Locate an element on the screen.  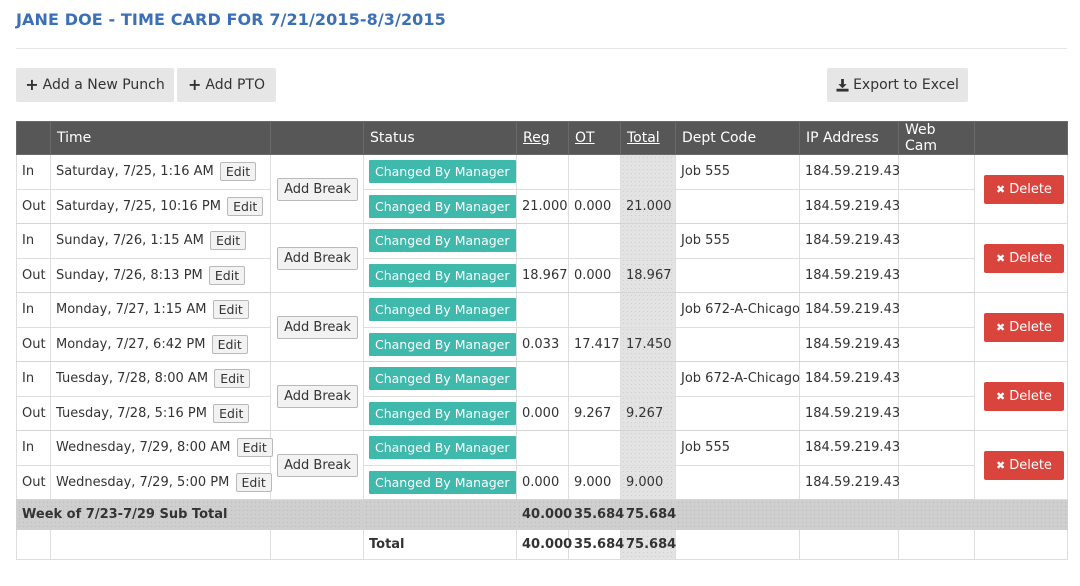
punch-time: Monday, 7/27, 6:42 PM is located at coordinates (131, 344).